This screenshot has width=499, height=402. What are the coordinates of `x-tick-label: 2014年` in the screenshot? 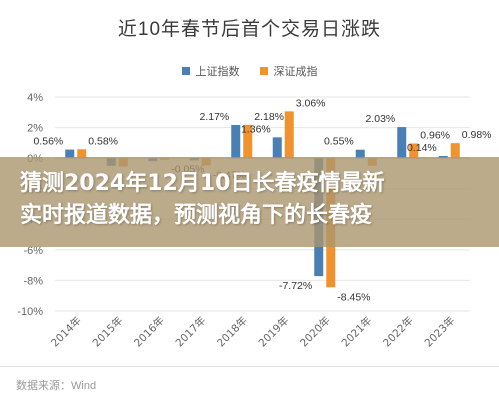 It's located at (66, 332).